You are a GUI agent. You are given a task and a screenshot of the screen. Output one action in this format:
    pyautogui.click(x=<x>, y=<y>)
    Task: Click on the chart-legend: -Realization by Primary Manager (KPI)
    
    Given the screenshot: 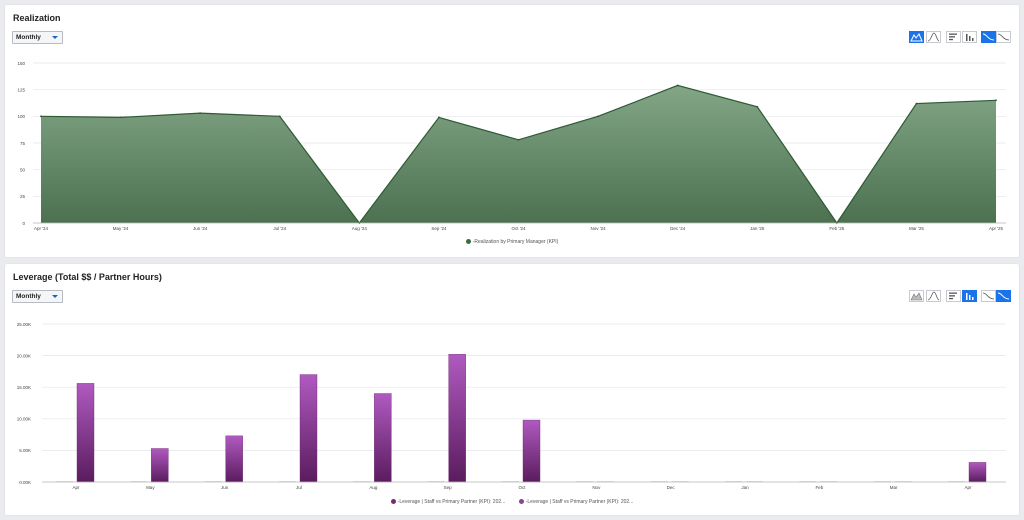 What is the action you would take?
    pyautogui.click(x=512, y=242)
    